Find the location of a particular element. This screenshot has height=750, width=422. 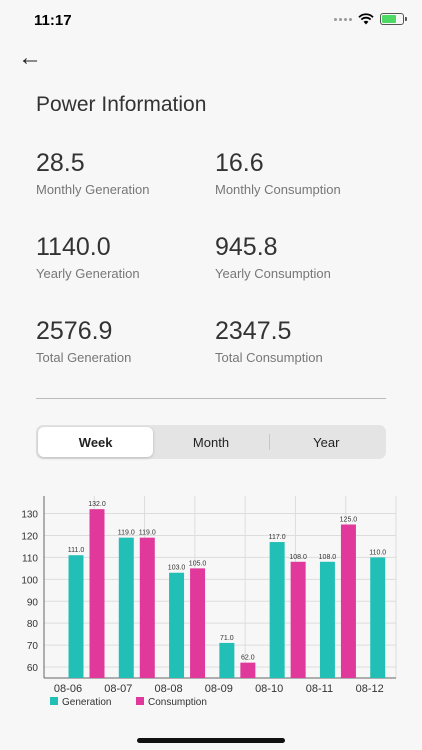

back-button: ← is located at coordinates (30, 58).